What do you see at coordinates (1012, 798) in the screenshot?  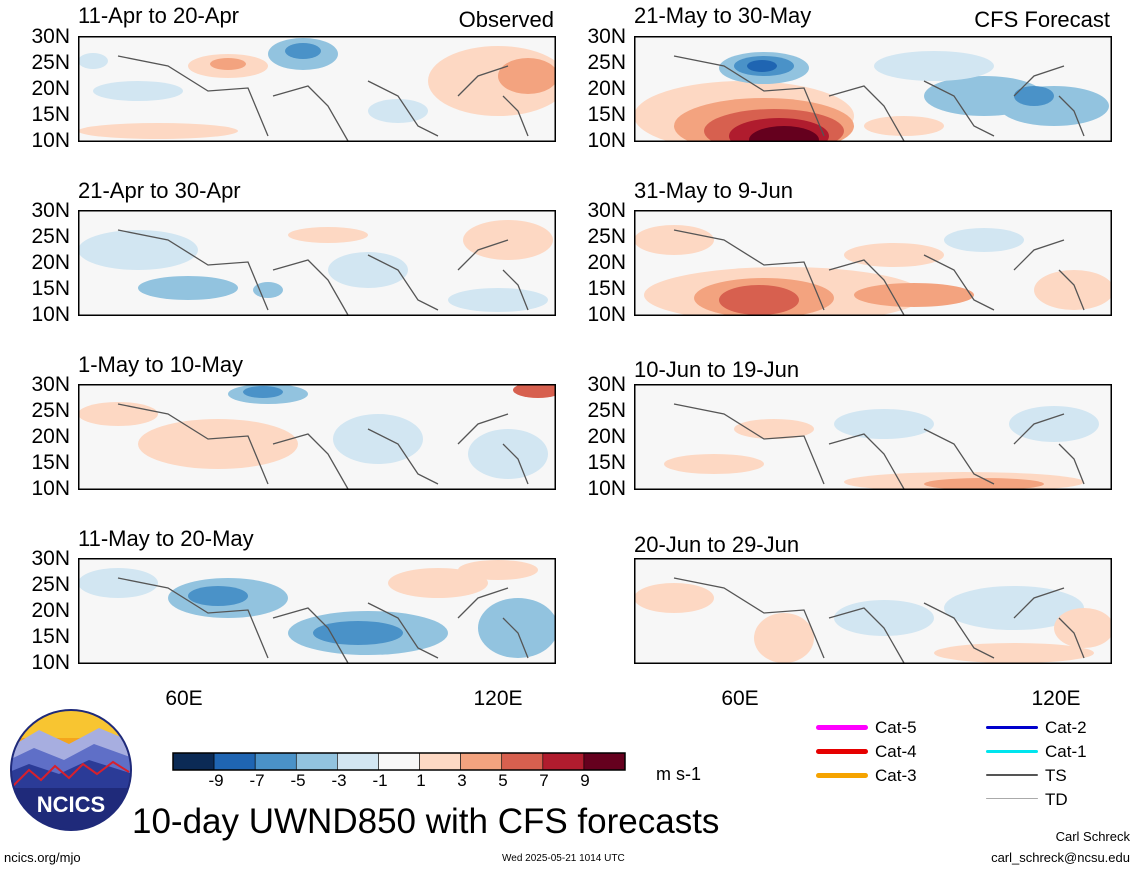 I see `legend-line-td` at bounding box center [1012, 798].